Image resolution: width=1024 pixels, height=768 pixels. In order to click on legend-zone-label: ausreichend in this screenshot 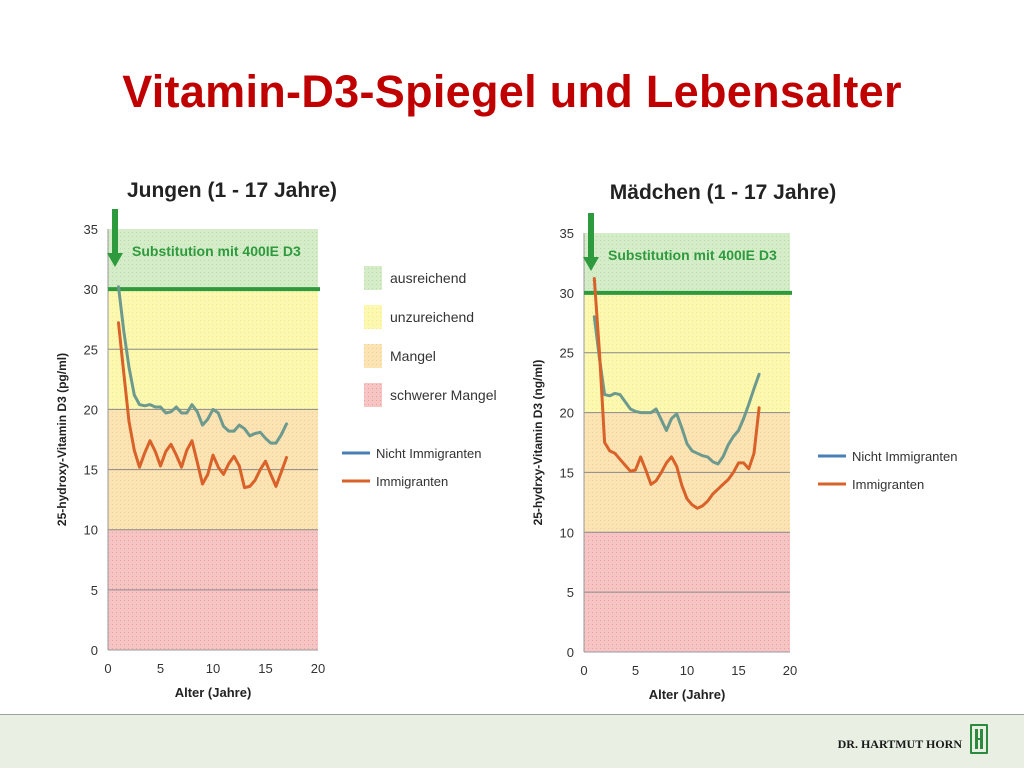, I will do `click(428, 278)`.